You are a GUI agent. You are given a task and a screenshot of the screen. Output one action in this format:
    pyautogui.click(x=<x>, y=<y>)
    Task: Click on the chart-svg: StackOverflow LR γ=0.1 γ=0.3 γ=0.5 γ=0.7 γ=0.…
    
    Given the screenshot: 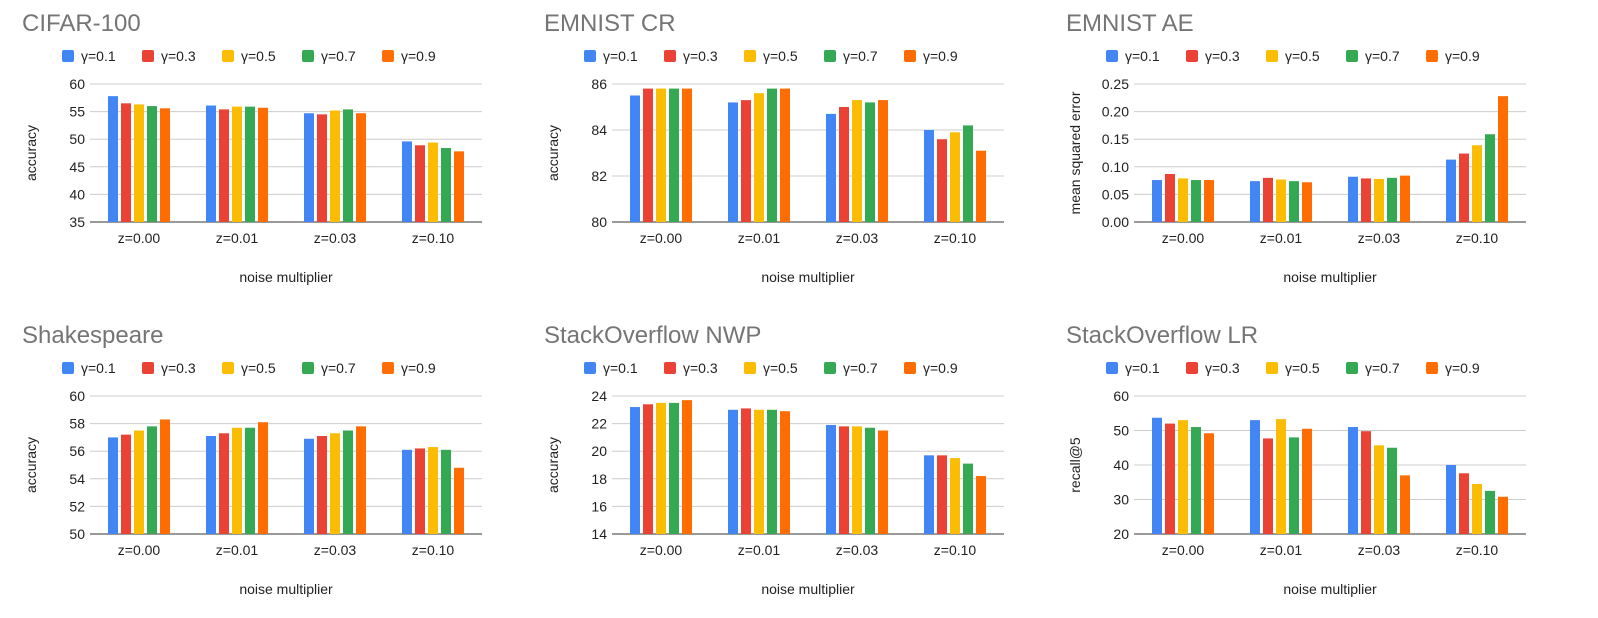 What is the action you would take?
    pyautogui.click(x=1296, y=459)
    